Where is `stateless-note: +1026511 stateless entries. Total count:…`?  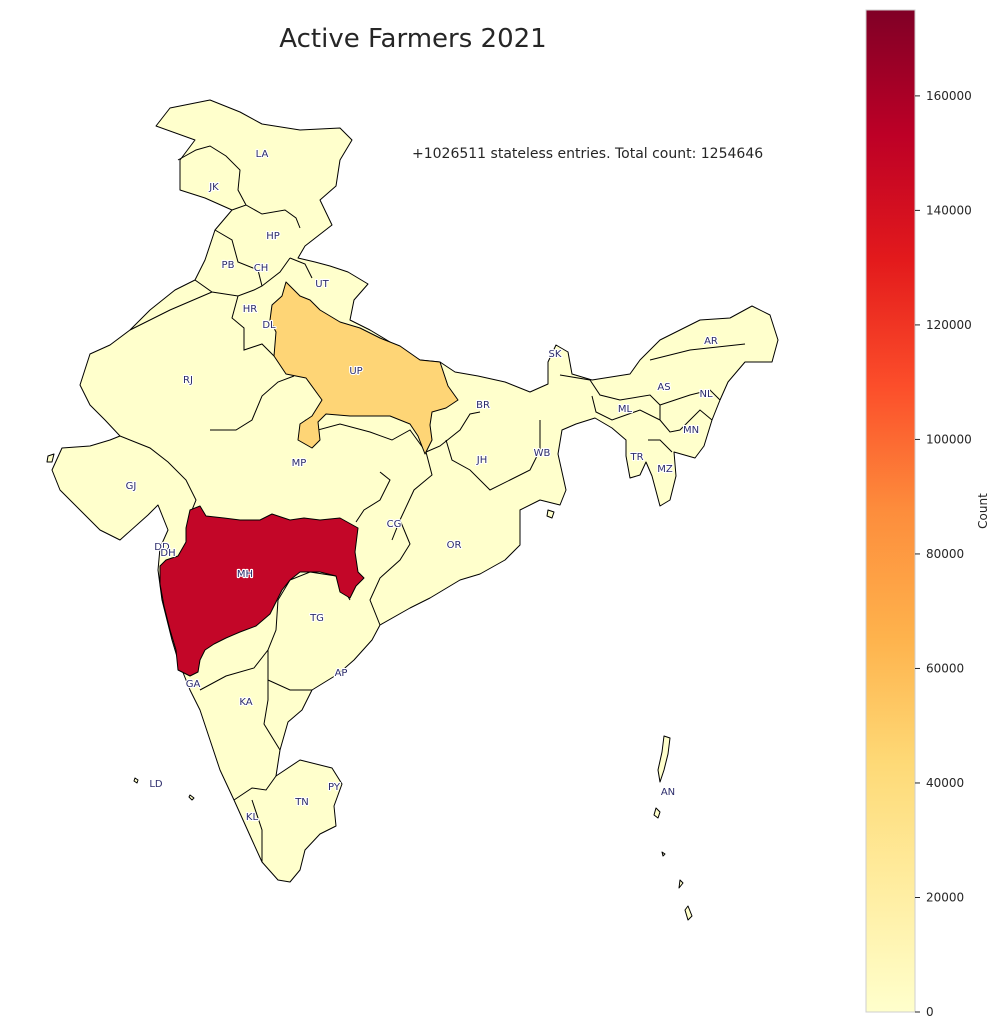
stateless-note: +1026511 stateless entries. Total count:… is located at coordinates (588, 154).